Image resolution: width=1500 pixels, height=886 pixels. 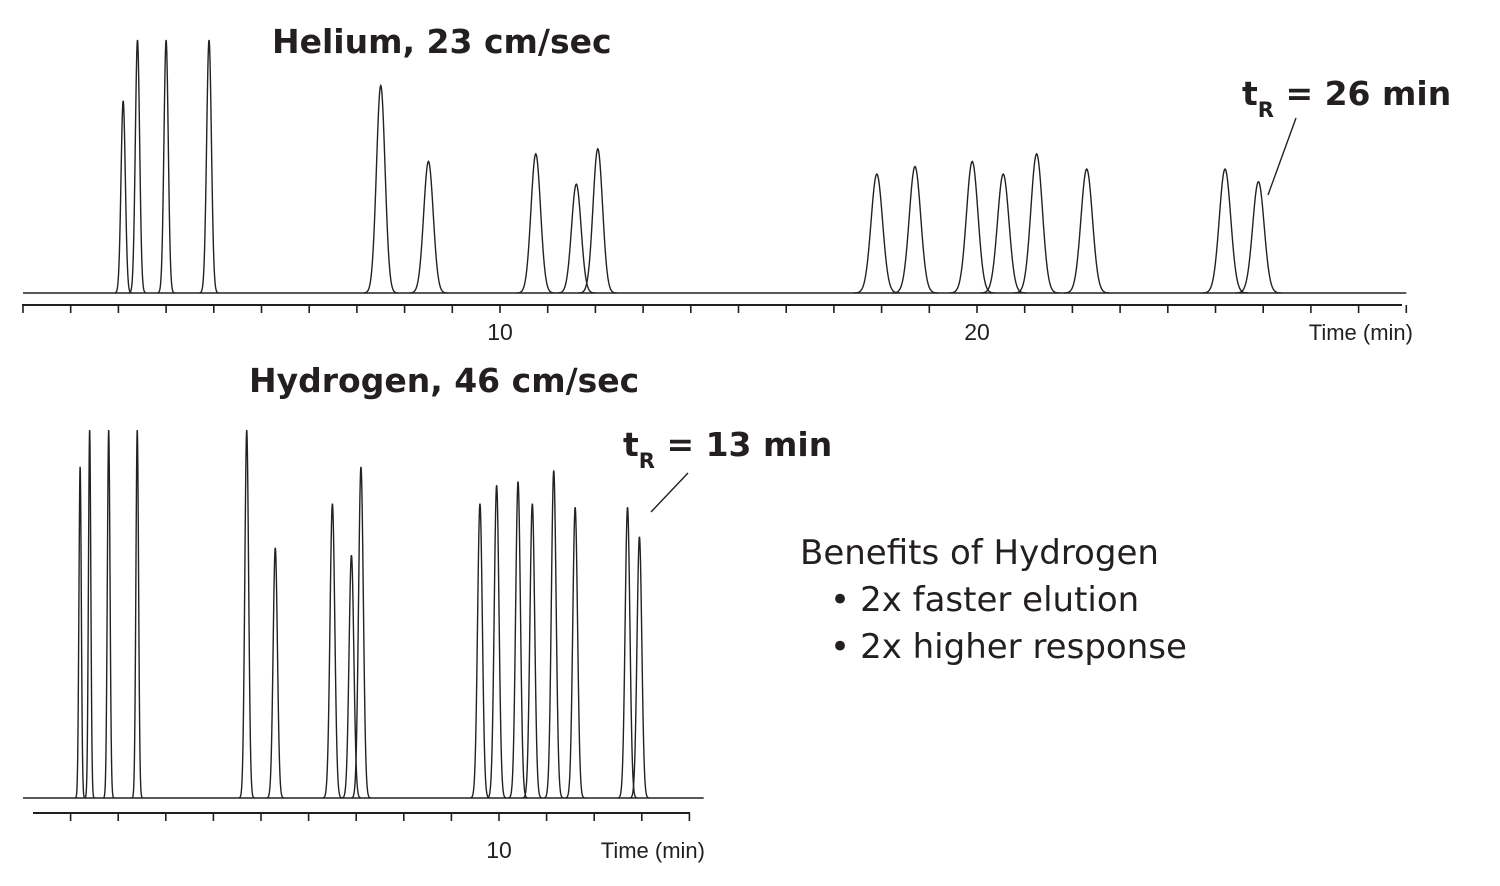 I want to click on hydrogen-x-axis-title: Time (min), so click(x=653, y=850).